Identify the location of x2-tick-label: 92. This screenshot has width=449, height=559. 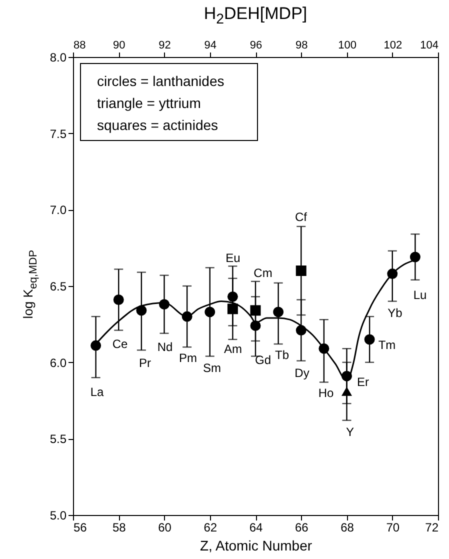
(164, 46).